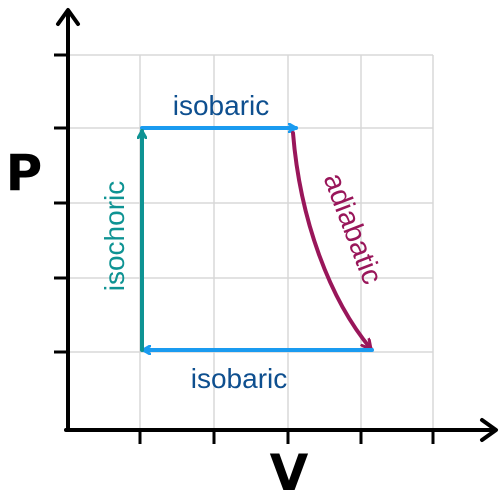  Describe the element at coordinates (289, 470) in the screenshot. I see `x-axis-title: V` at that location.